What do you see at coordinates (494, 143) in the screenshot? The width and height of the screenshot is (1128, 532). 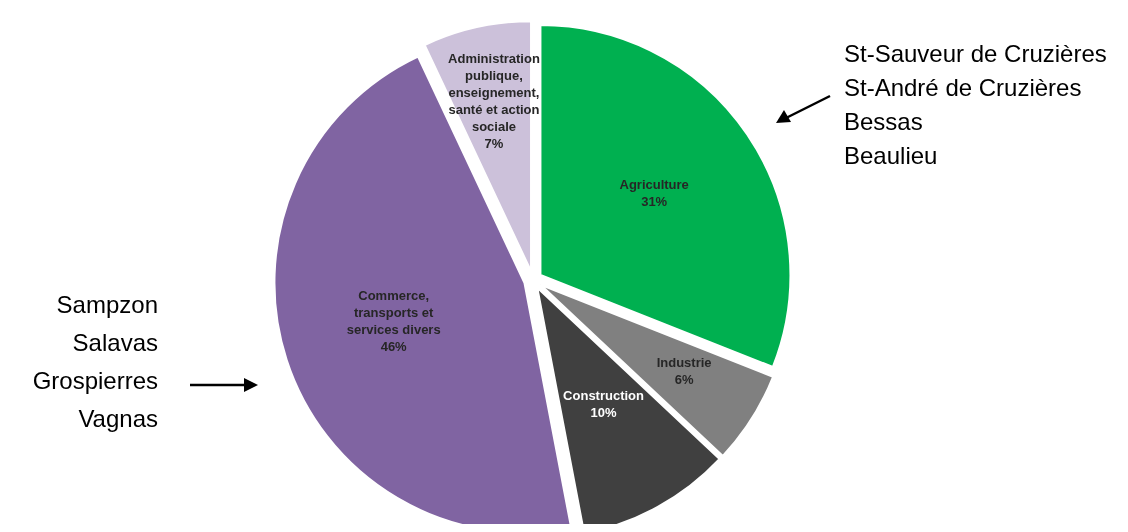 I see `data-label: 7%` at bounding box center [494, 143].